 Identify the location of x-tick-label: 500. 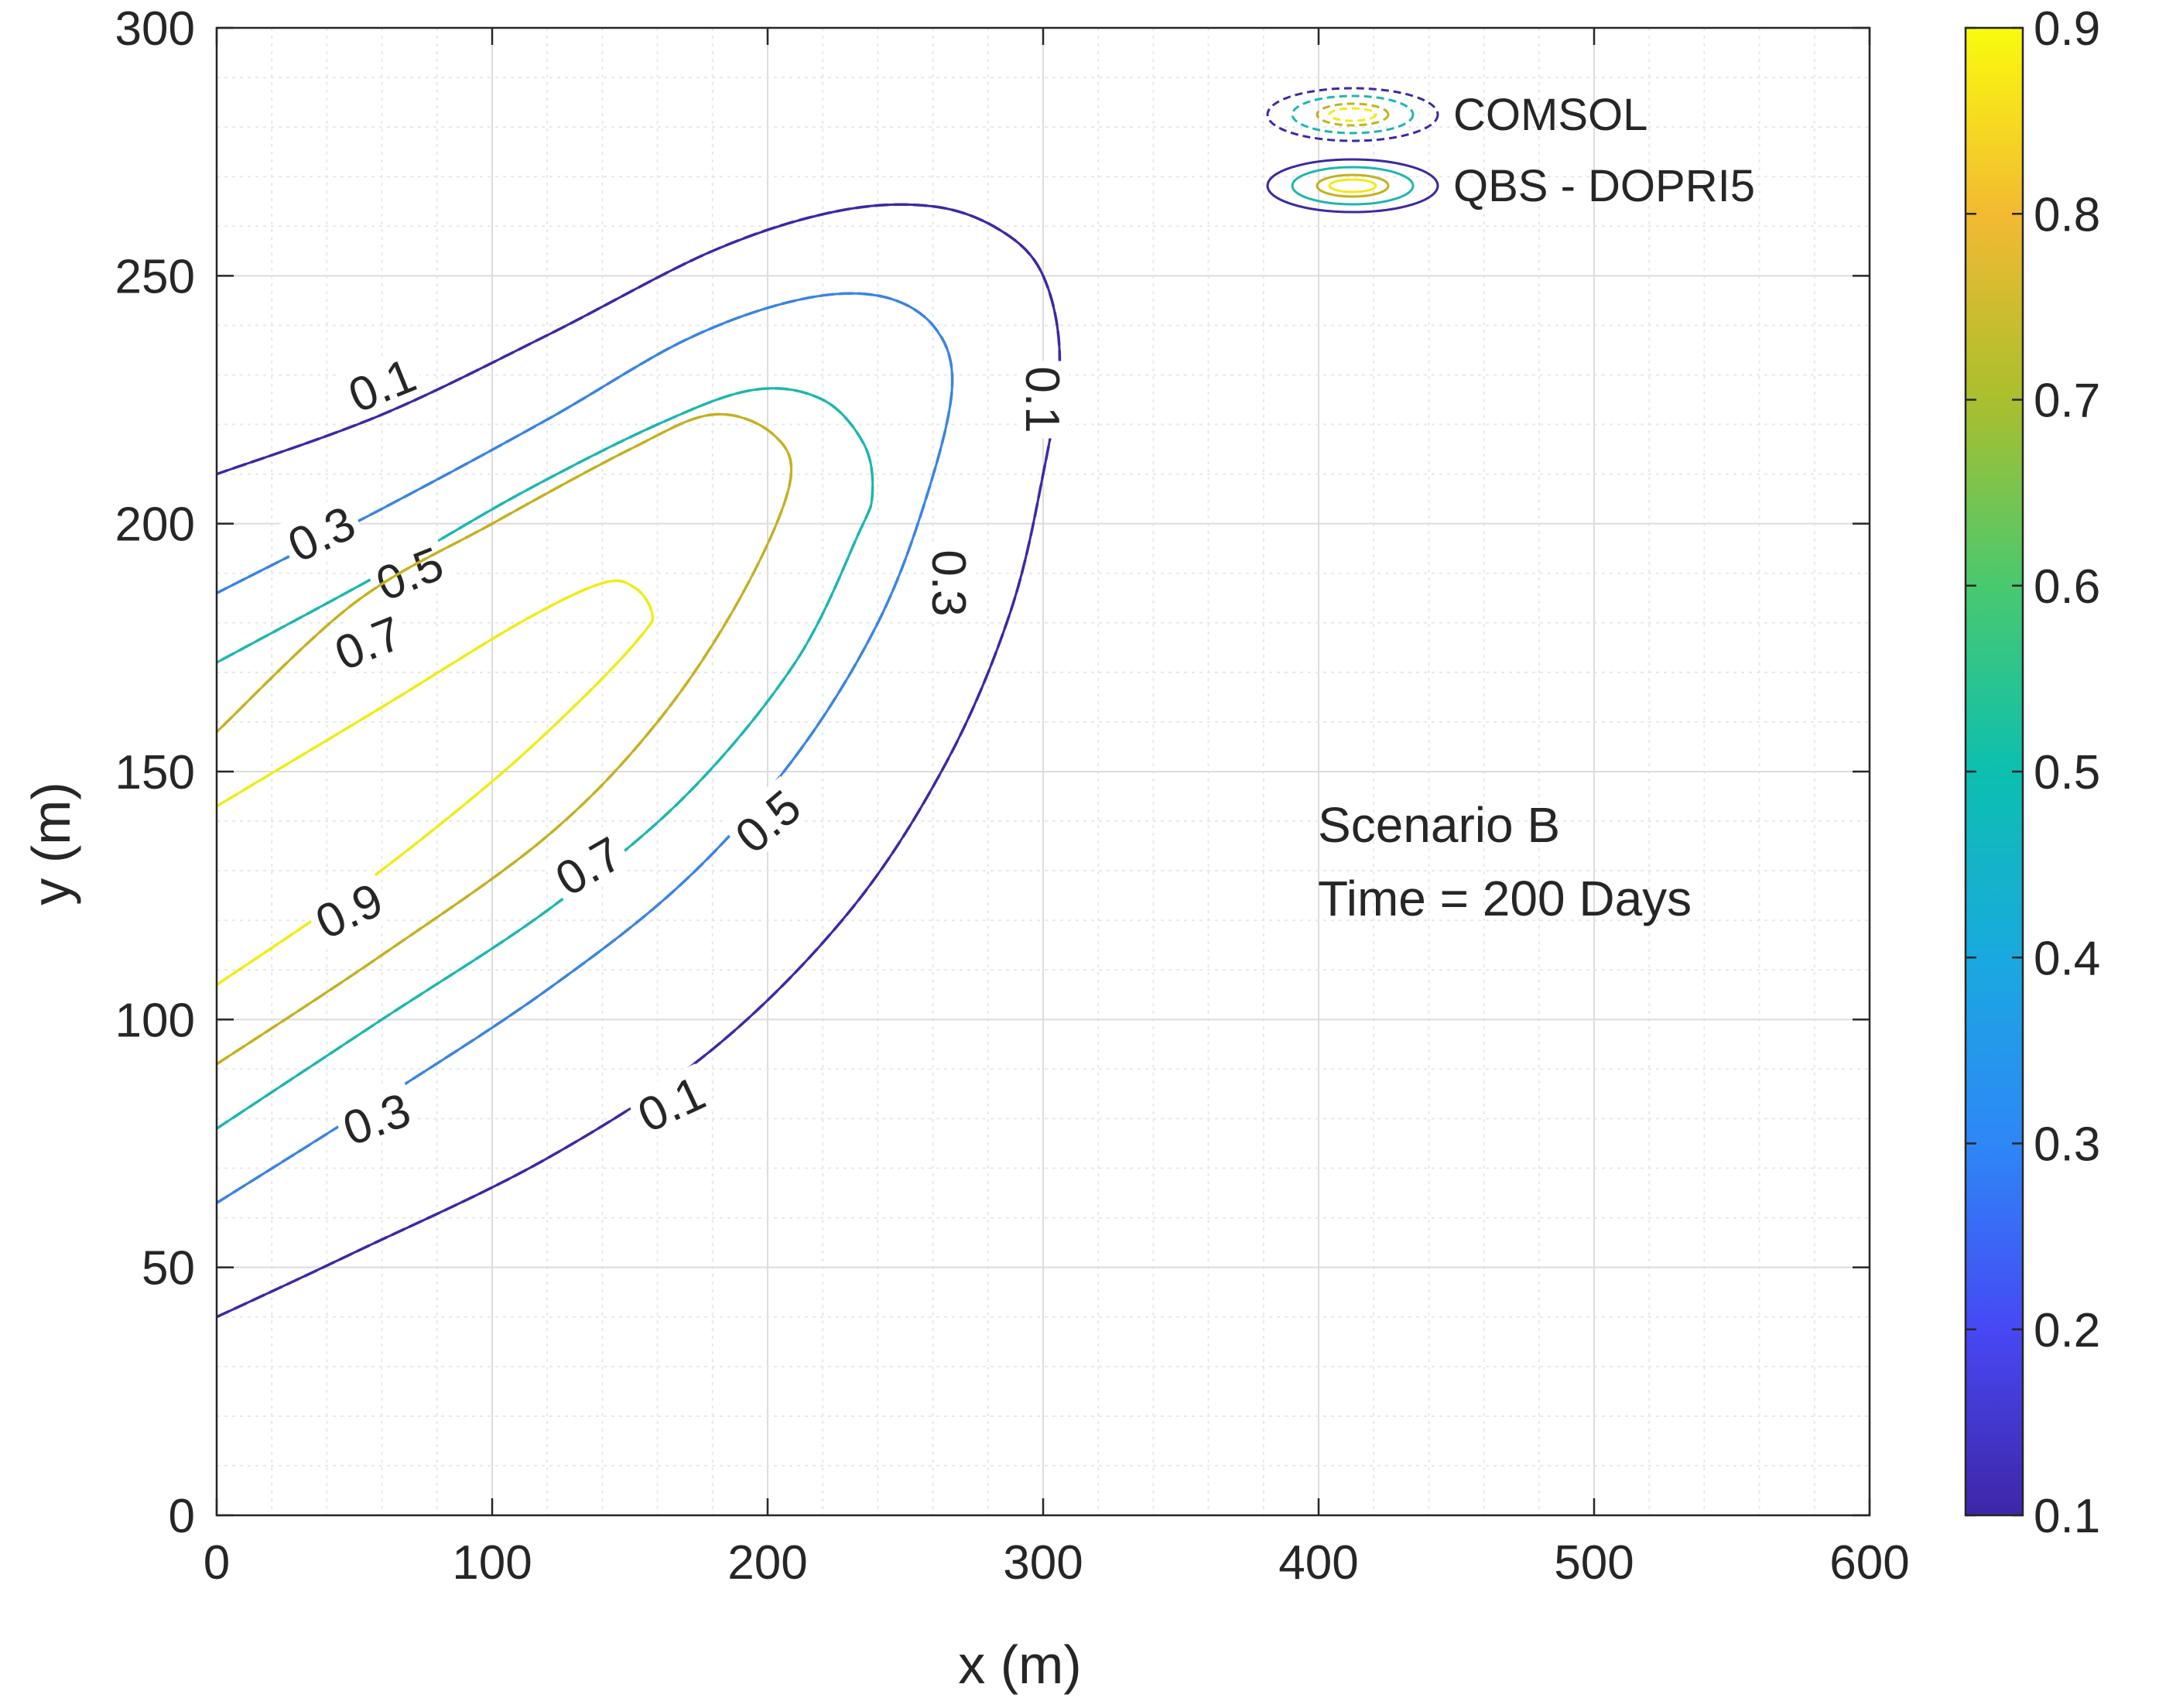
(1594, 1563).